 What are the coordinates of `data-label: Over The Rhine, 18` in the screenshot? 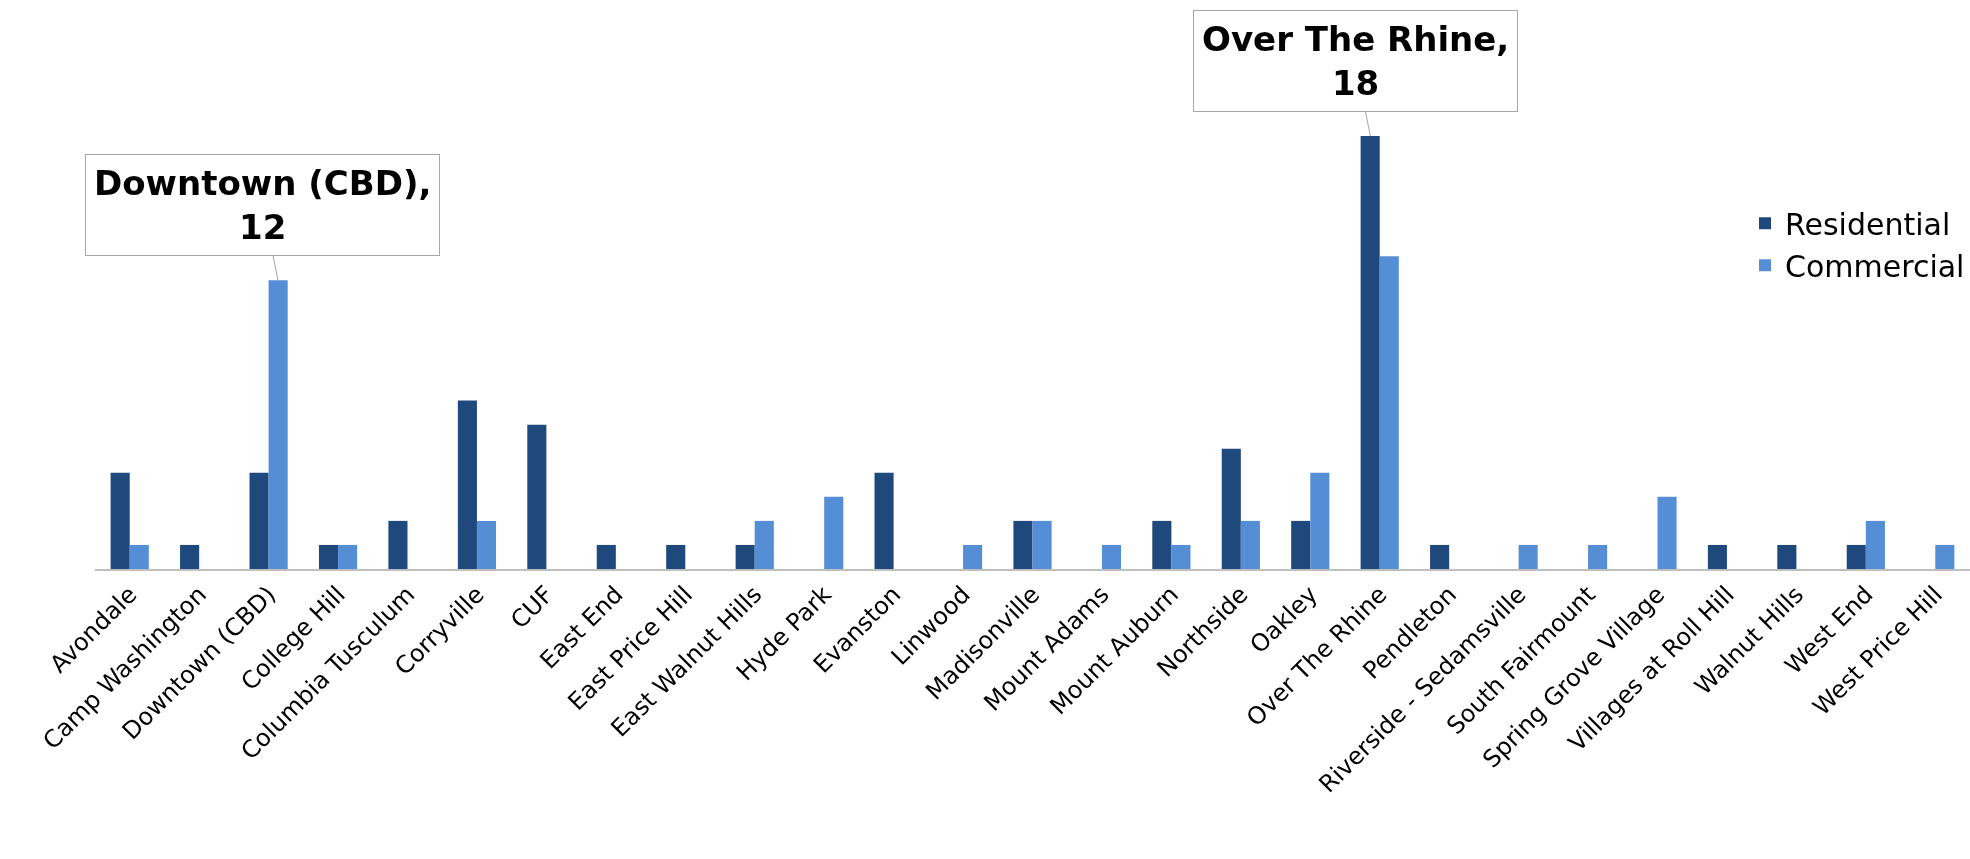 It's located at (1356, 61).